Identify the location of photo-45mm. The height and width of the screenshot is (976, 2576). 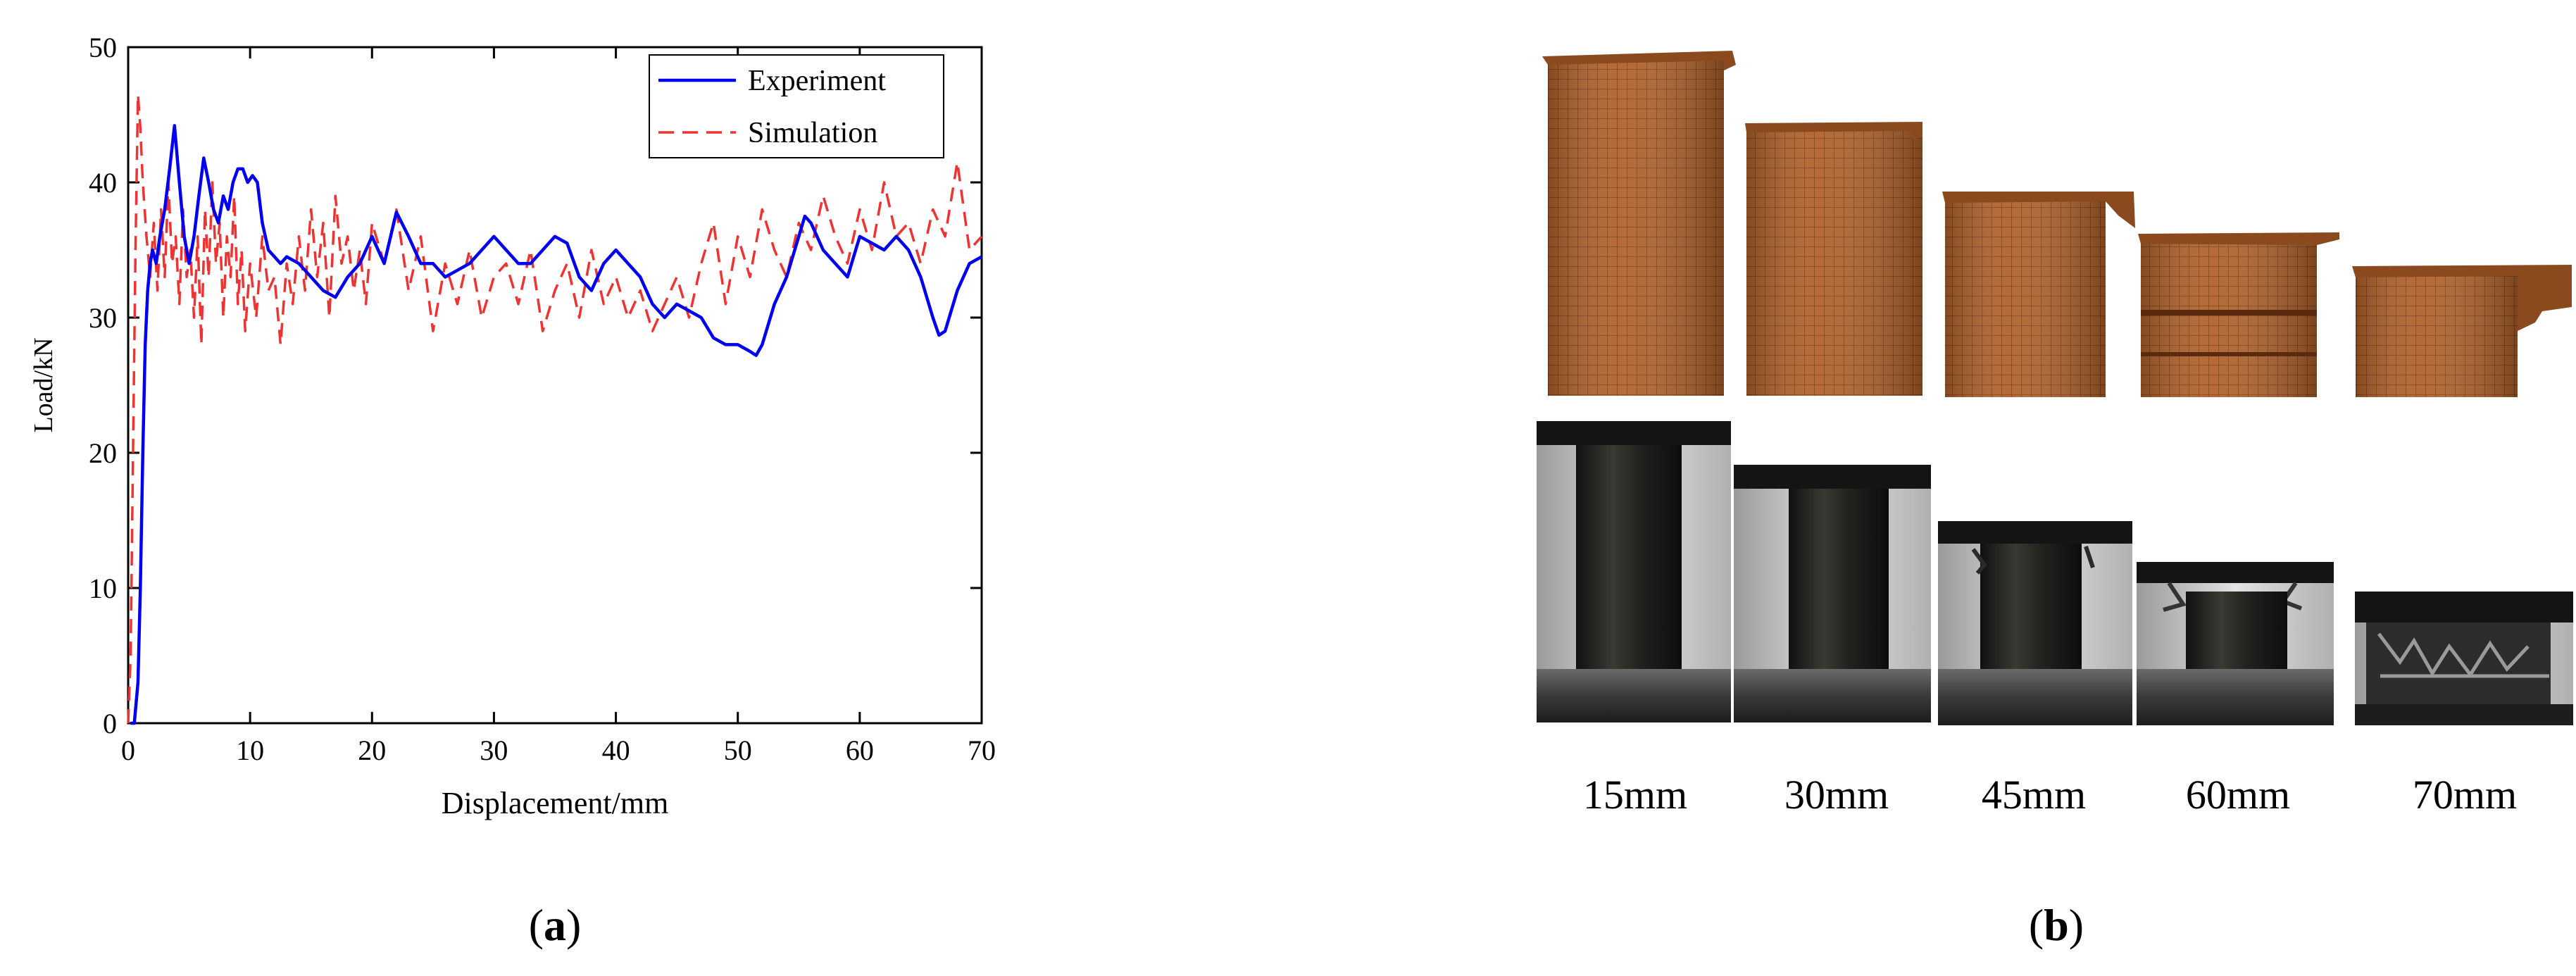
(2035, 623).